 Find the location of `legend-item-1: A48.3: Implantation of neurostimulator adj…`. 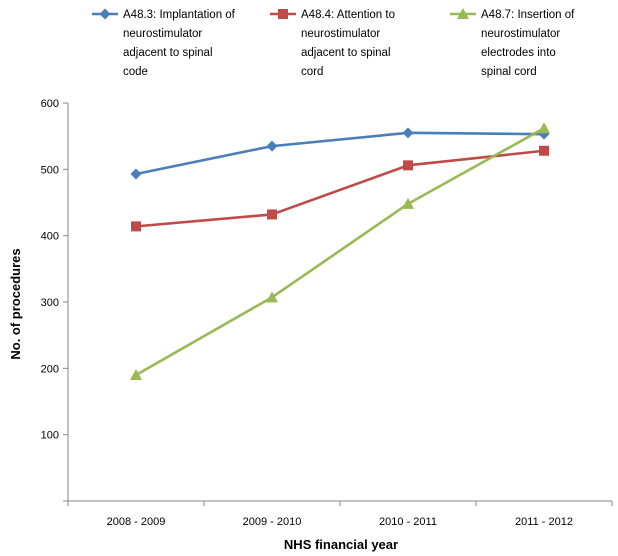

legend-item-1: A48.3: Implantation of neurostimulator adj… is located at coordinates (164, 43).